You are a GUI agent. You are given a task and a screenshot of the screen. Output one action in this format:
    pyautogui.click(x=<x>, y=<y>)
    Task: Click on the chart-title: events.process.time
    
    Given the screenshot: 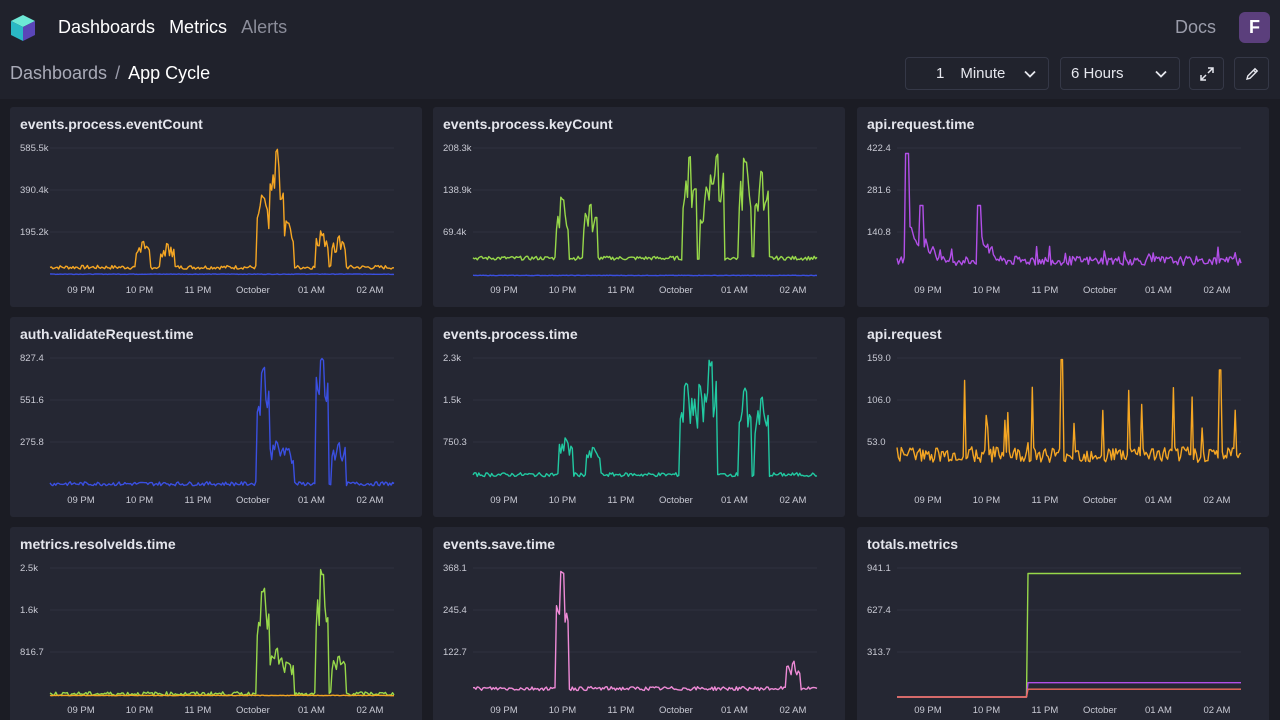 What is the action you would take?
    pyautogui.click(x=510, y=334)
    